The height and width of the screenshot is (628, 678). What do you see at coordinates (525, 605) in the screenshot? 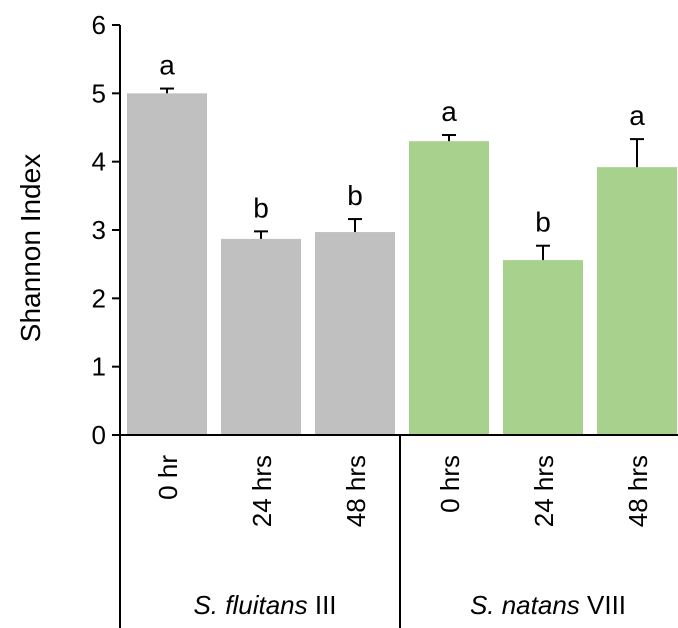
I see `group-label-natans-species: S. natans` at bounding box center [525, 605].